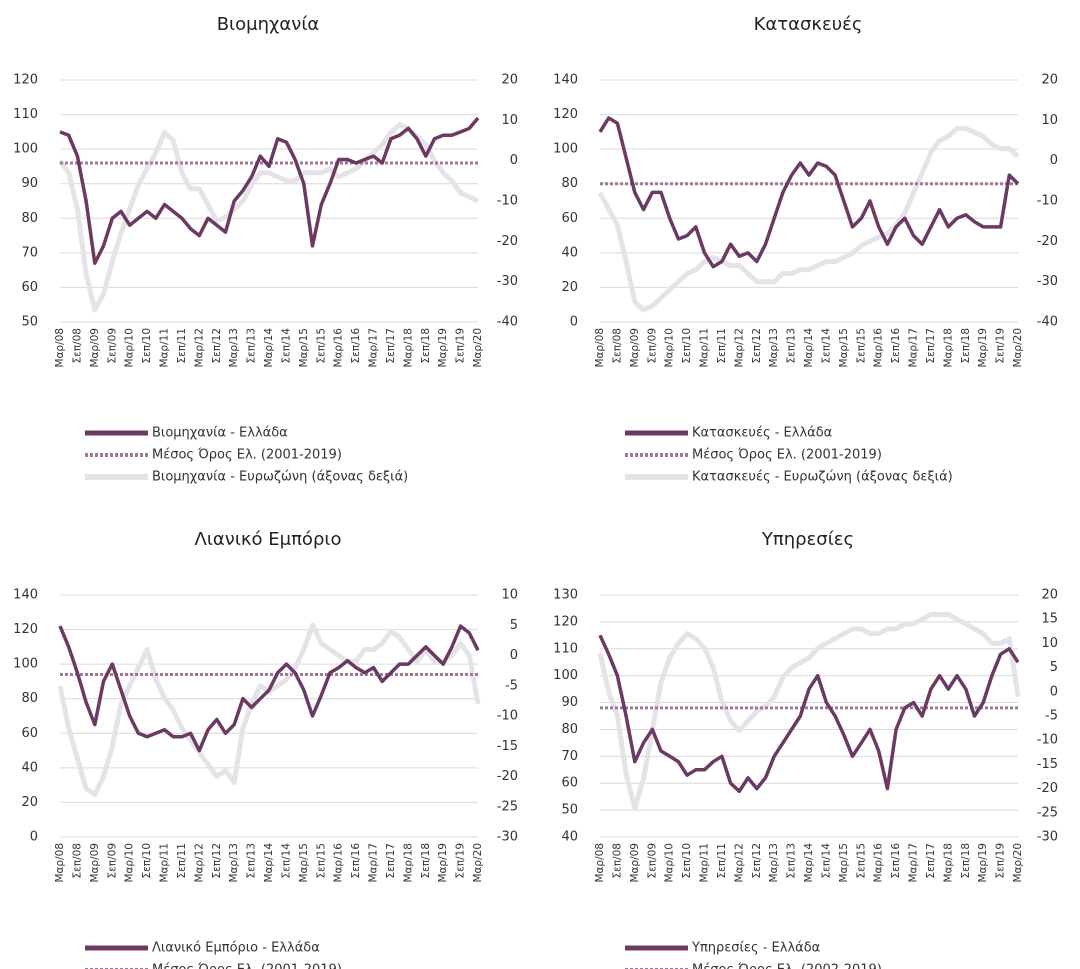 The width and height of the screenshot is (1080, 969). Describe the element at coordinates (807, 539) in the screenshot. I see `chart-title: Υπηρεσίες` at that location.